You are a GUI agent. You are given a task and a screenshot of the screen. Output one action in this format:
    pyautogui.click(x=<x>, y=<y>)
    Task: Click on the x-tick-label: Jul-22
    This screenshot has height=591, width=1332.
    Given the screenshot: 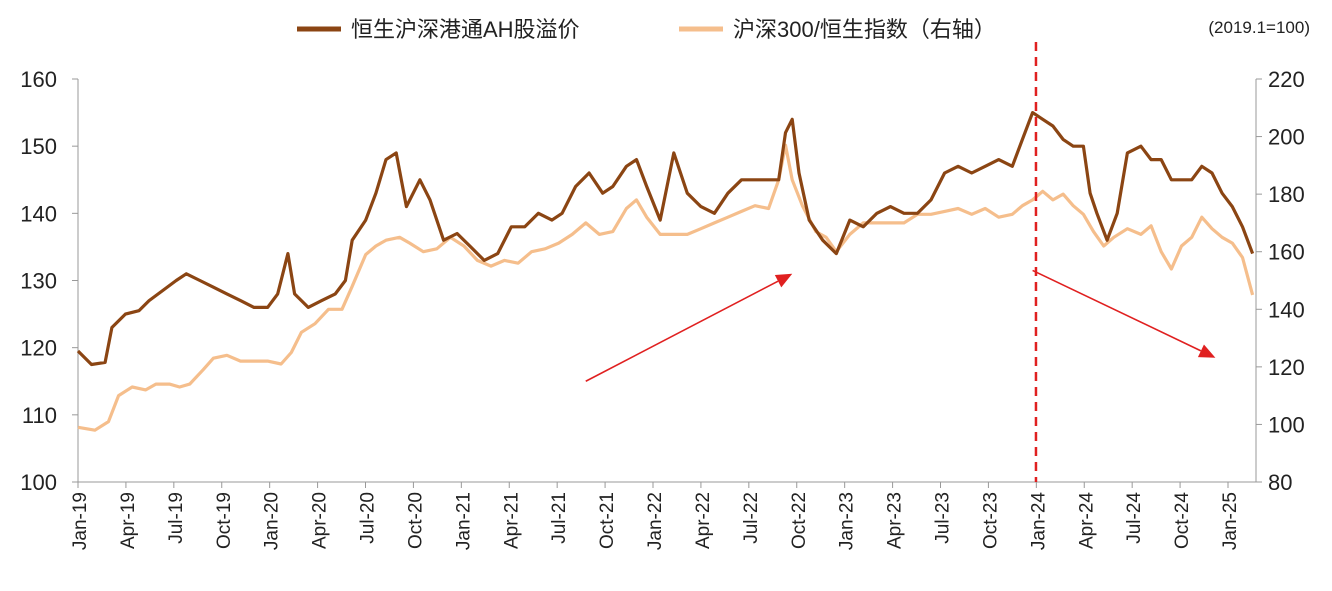 What is the action you would take?
    pyautogui.click(x=751, y=518)
    